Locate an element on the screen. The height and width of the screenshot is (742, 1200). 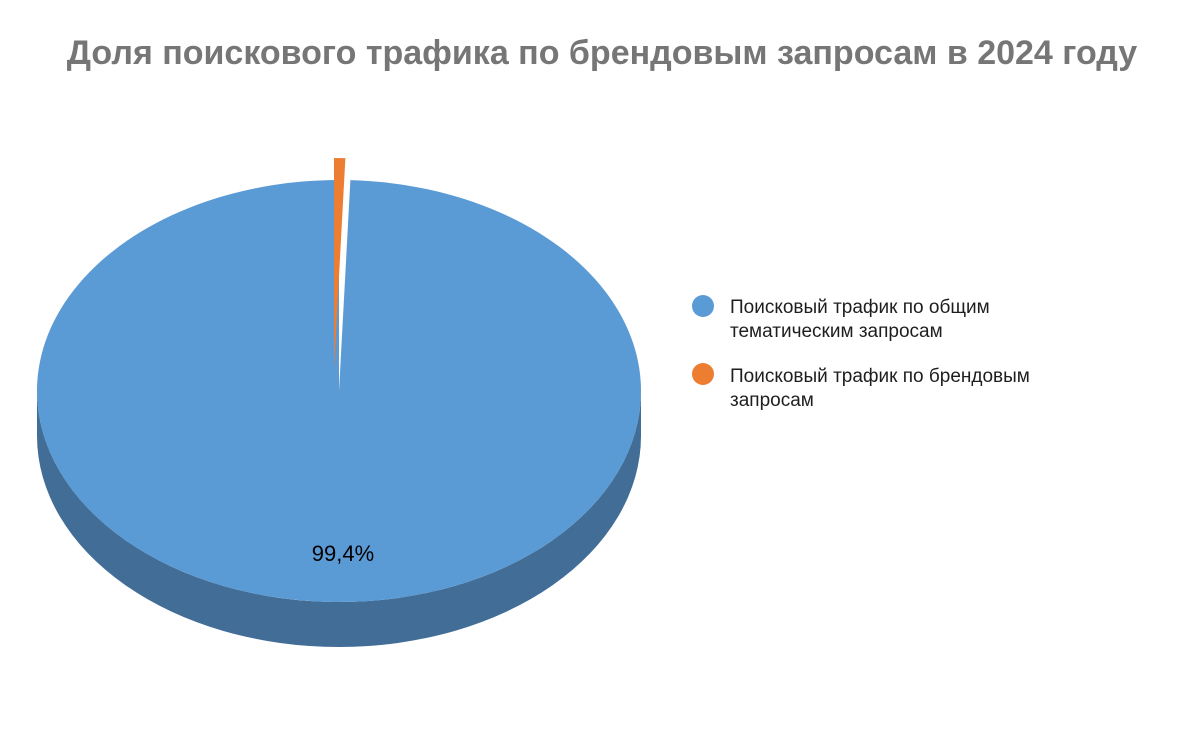
data-label-general-topics: 99,4% is located at coordinates (343, 553).